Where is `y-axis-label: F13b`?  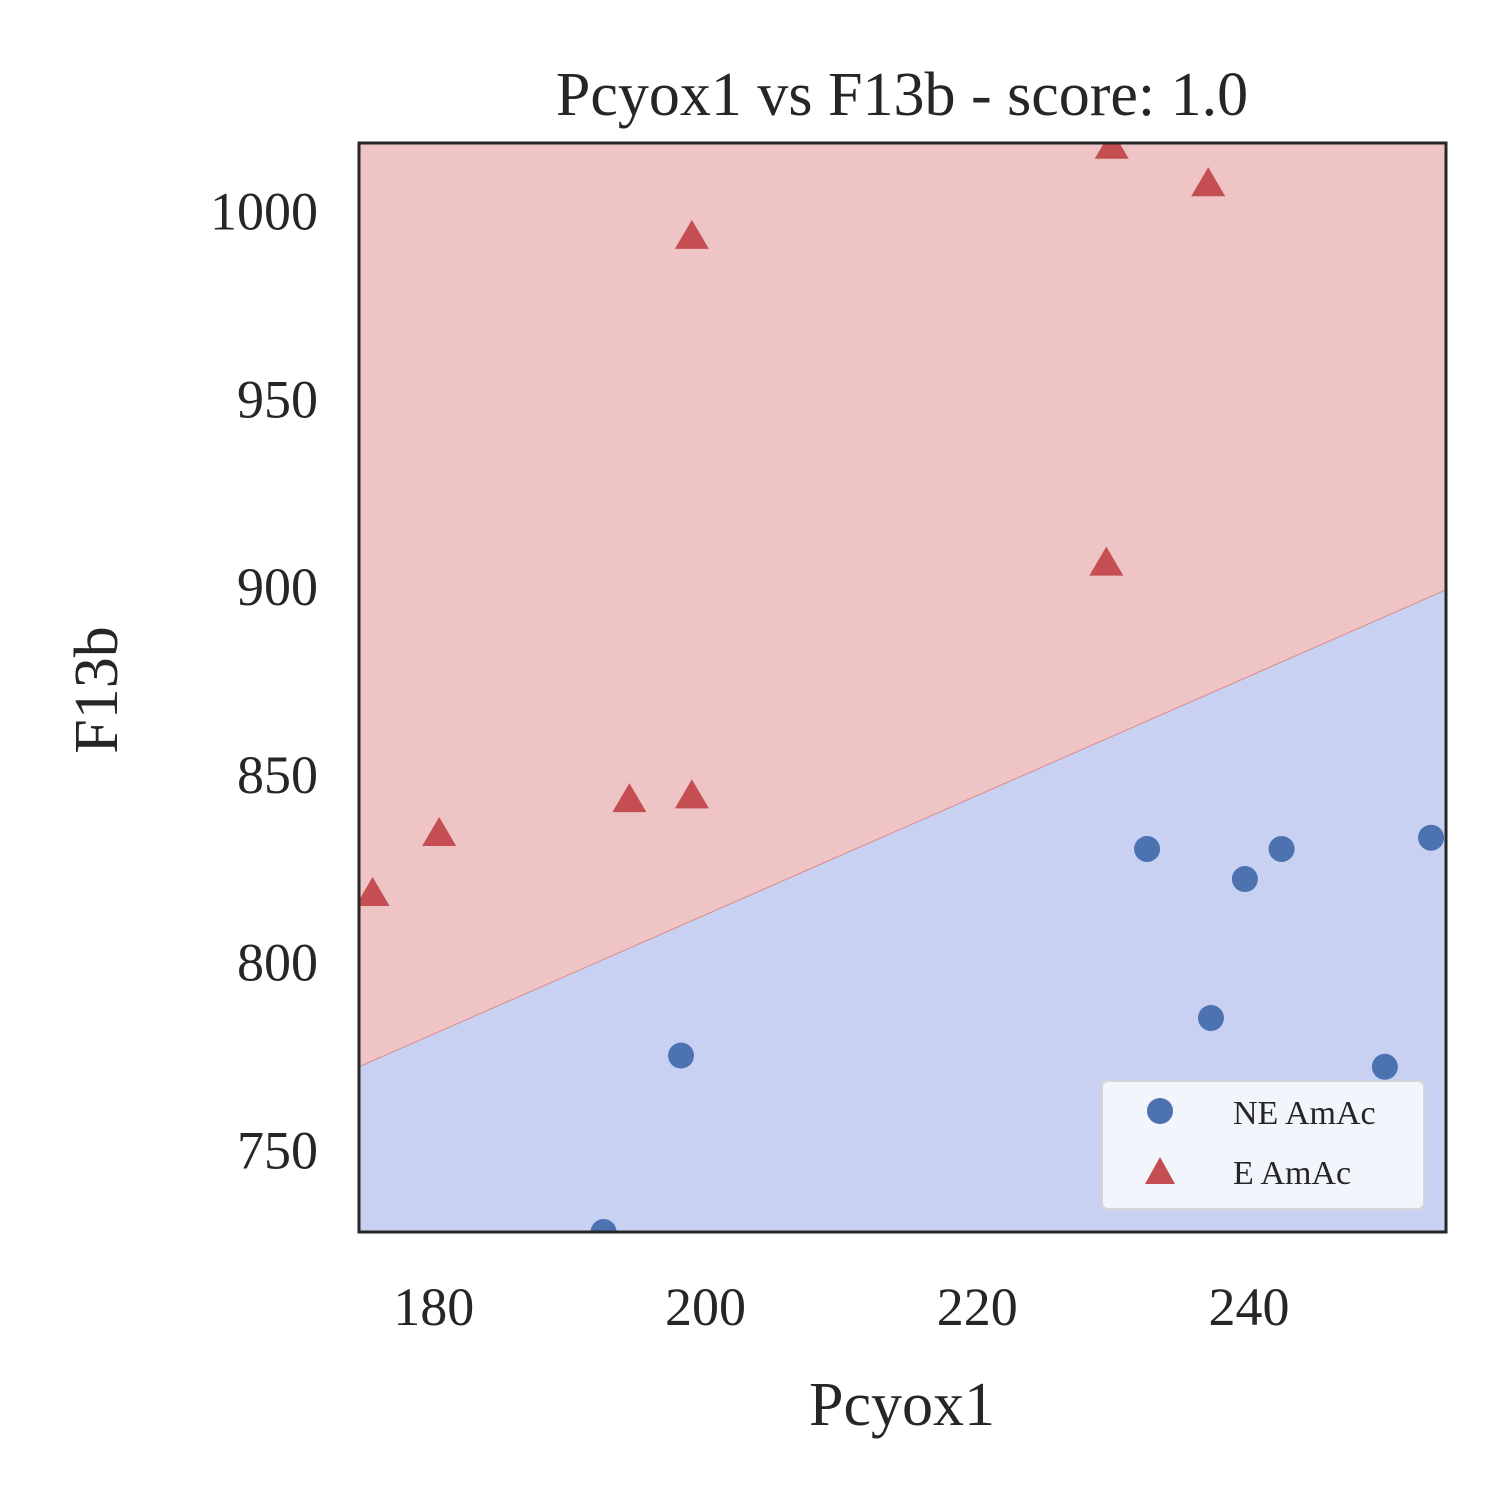
y-axis-label: F13b is located at coordinates (97, 689).